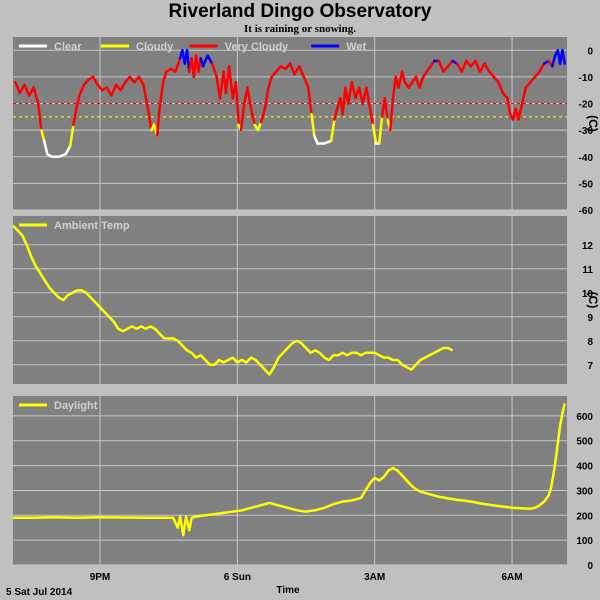 The width and height of the screenshot is (600, 600). I want to click on x-tick-1: 6 Sun, so click(237, 577).